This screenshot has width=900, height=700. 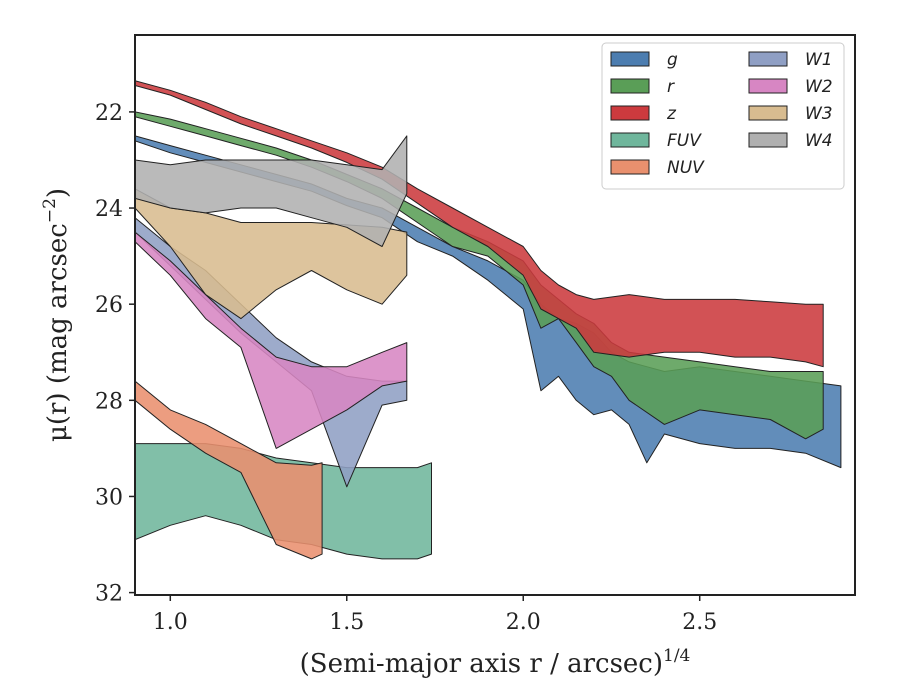 I want to click on band-w3, so click(x=271, y=254).